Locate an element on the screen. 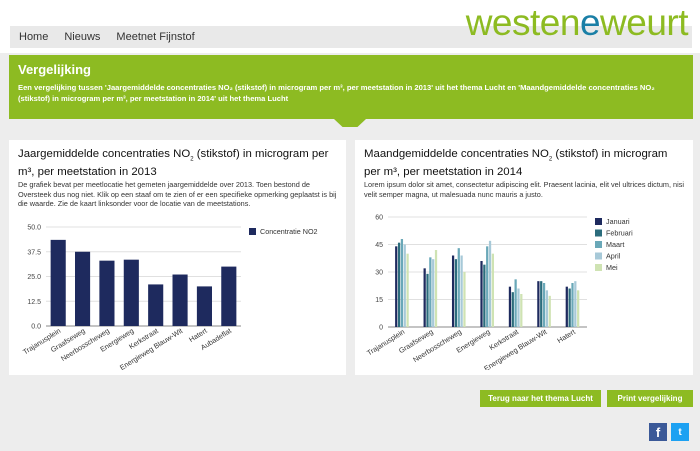 This screenshot has width=700, height=451. y-tick-label: 50.0 is located at coordinates (34, 228).